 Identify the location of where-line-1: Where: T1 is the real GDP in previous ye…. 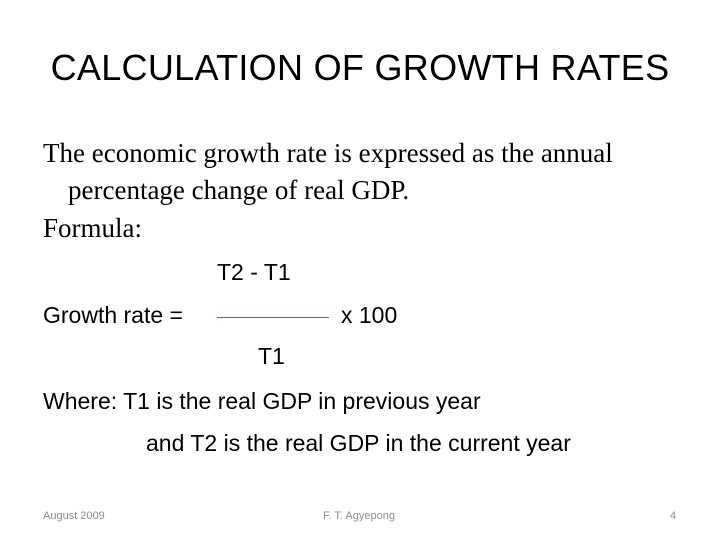
(262, 401).